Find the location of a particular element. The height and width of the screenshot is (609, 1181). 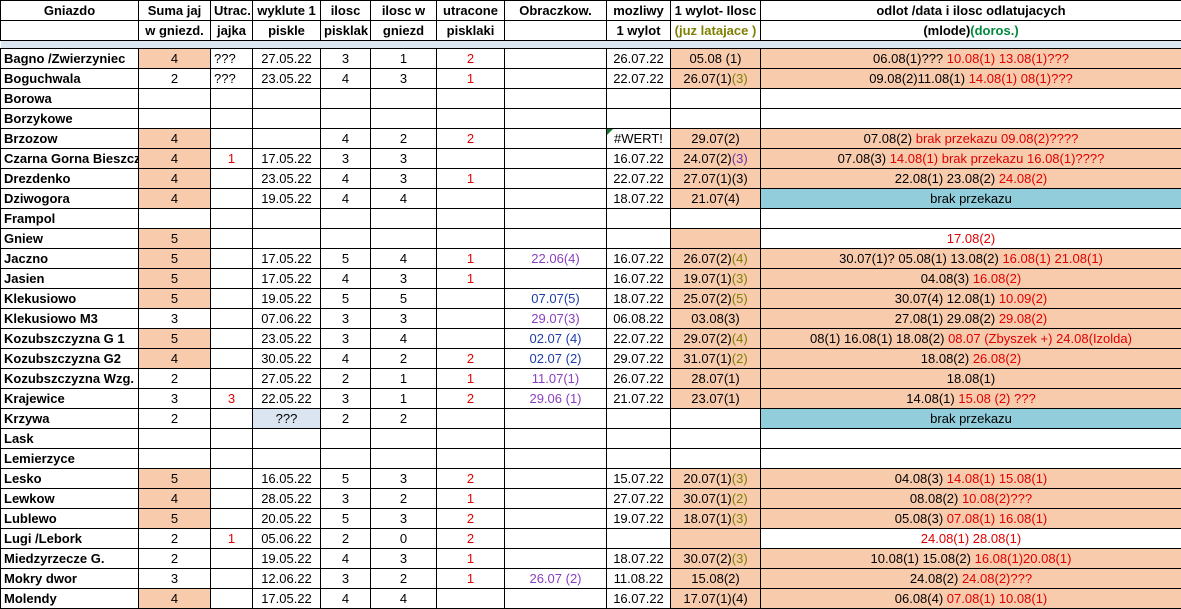

cell-mozliwy: 22.07.22 is located at coordinates (639, 79).